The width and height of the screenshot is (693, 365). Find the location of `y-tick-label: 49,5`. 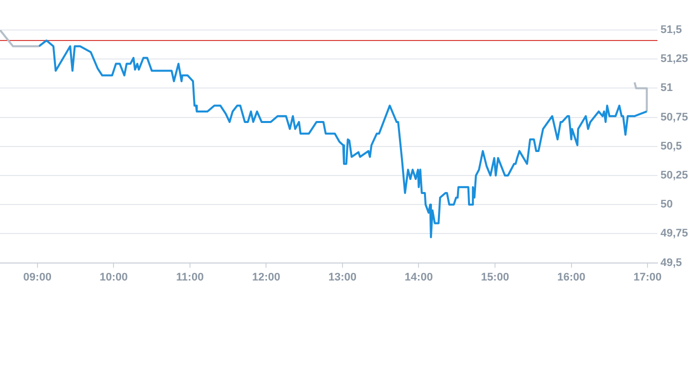

y-tick-label: 49,5 is located at coordinates (671, 262).